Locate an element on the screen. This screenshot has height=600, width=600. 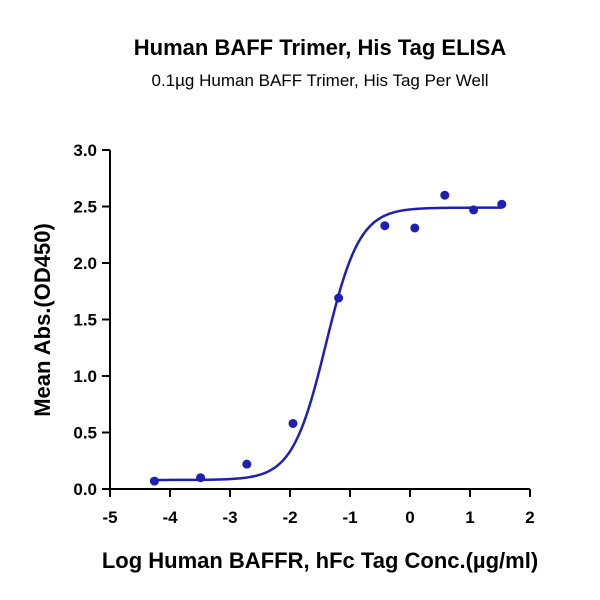
y-tick-label: 1.0 is located at coordinates (85, 376).